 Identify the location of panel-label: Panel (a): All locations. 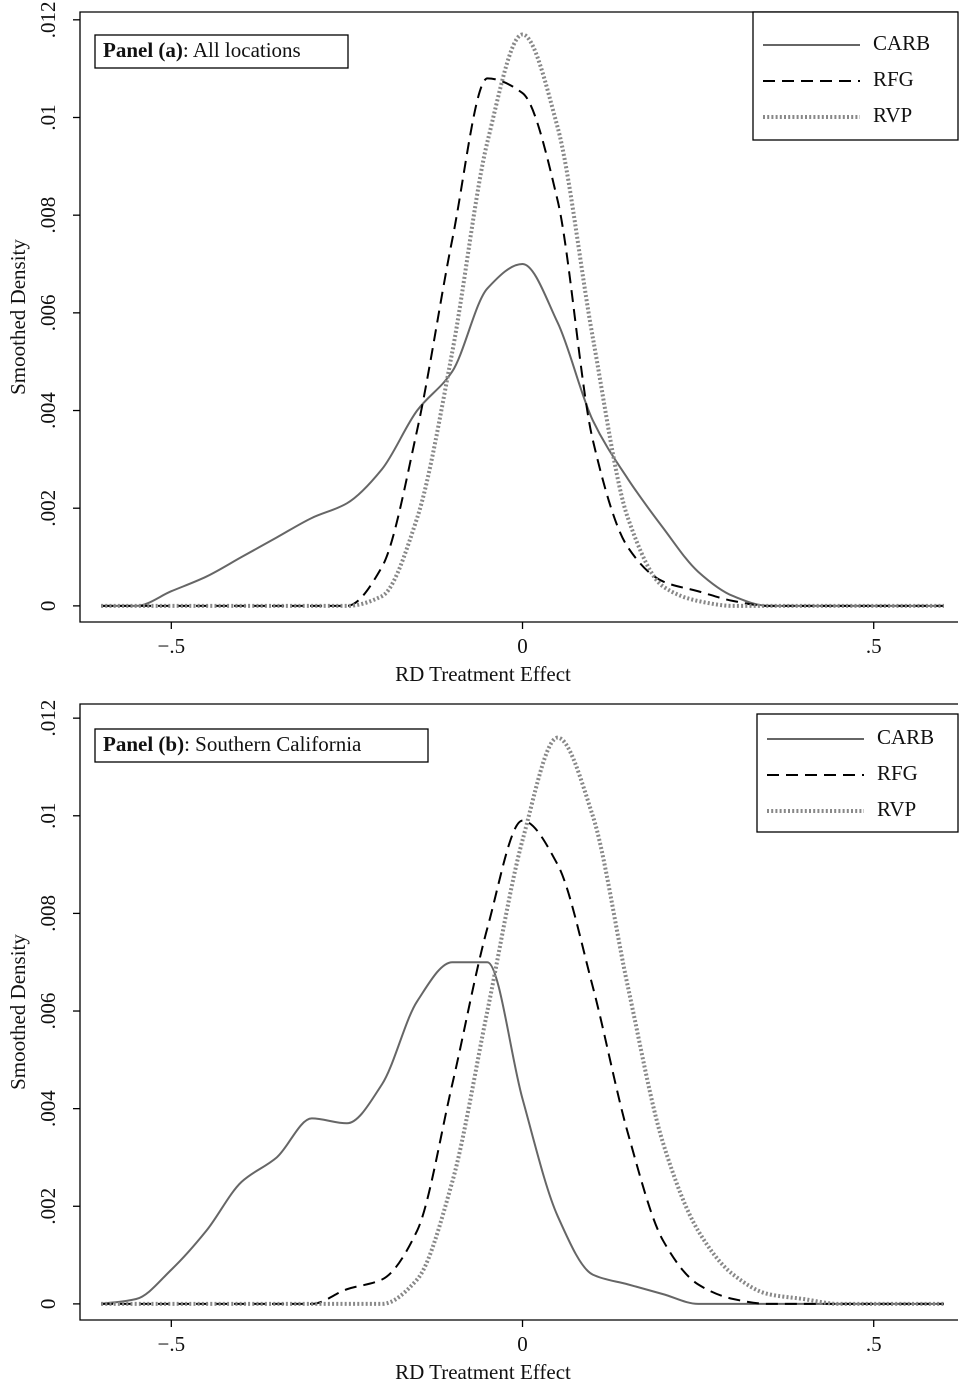
(202, 50).